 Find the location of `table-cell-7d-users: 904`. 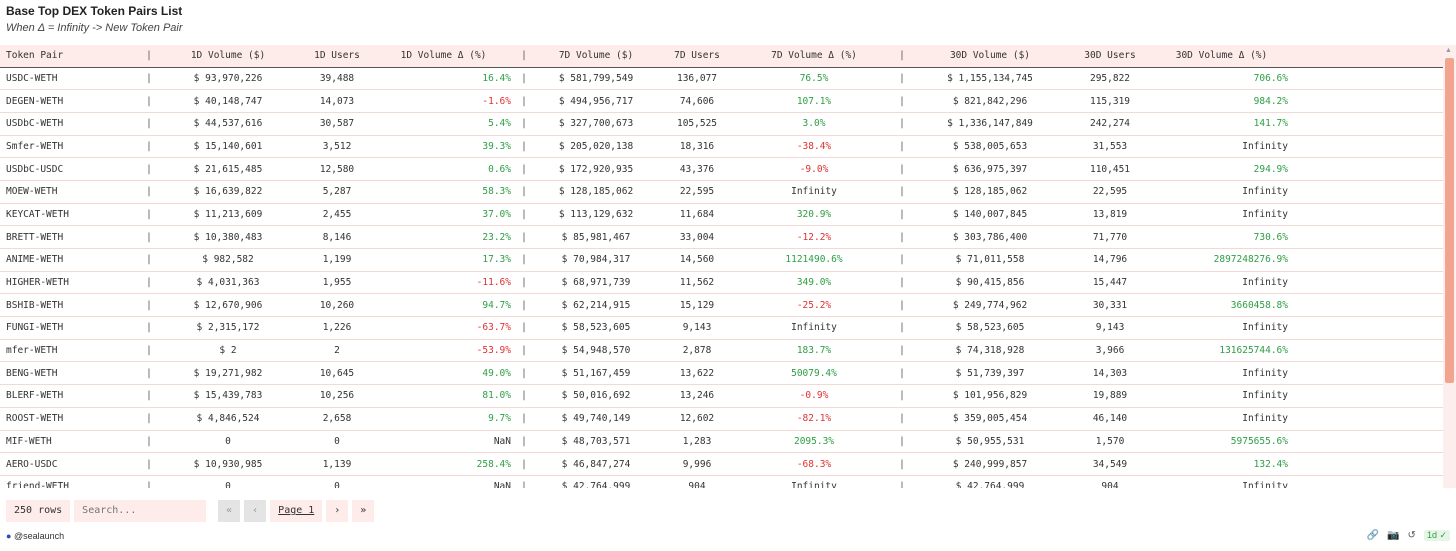

table-cell-7d-users: 904 is located at coordinates (697, 484).